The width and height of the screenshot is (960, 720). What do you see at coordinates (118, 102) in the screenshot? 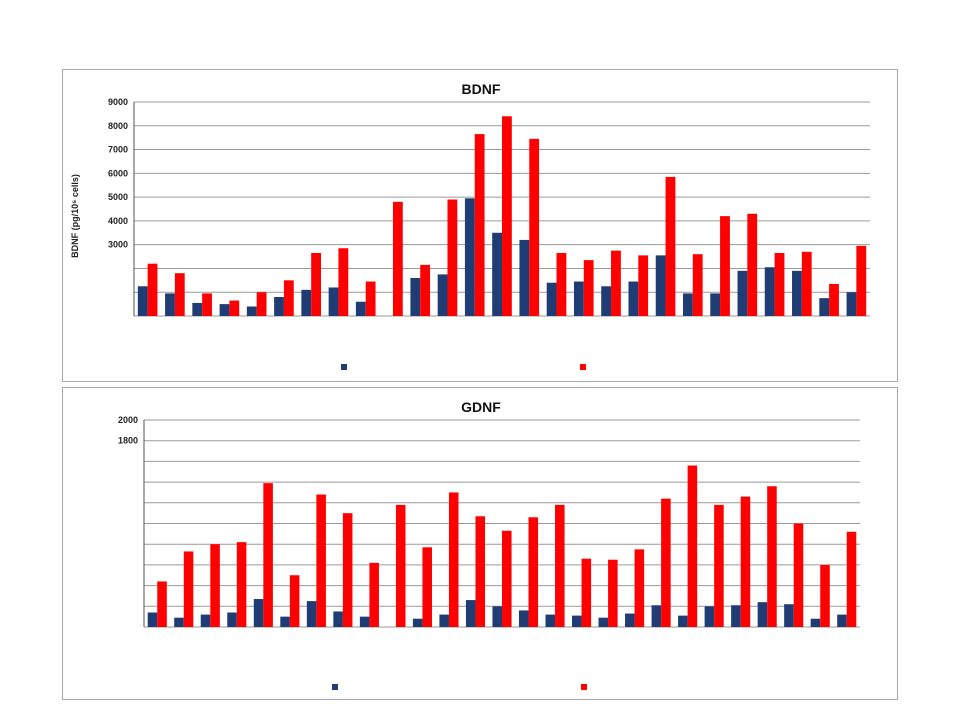
I see `bdnf-y-tick-label: 9000` at bounding box center [118, 102].